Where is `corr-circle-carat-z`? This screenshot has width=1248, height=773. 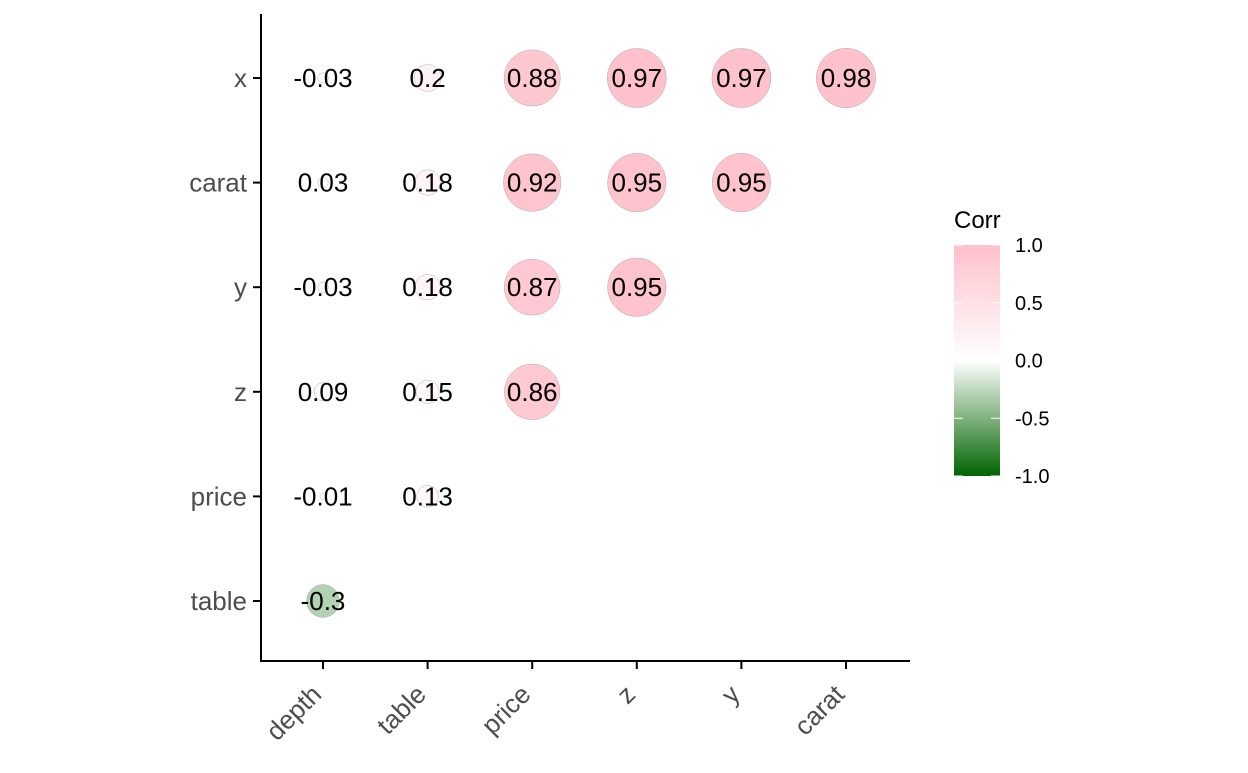
corr-circle-carat-z is located at coordinates (637, 183).